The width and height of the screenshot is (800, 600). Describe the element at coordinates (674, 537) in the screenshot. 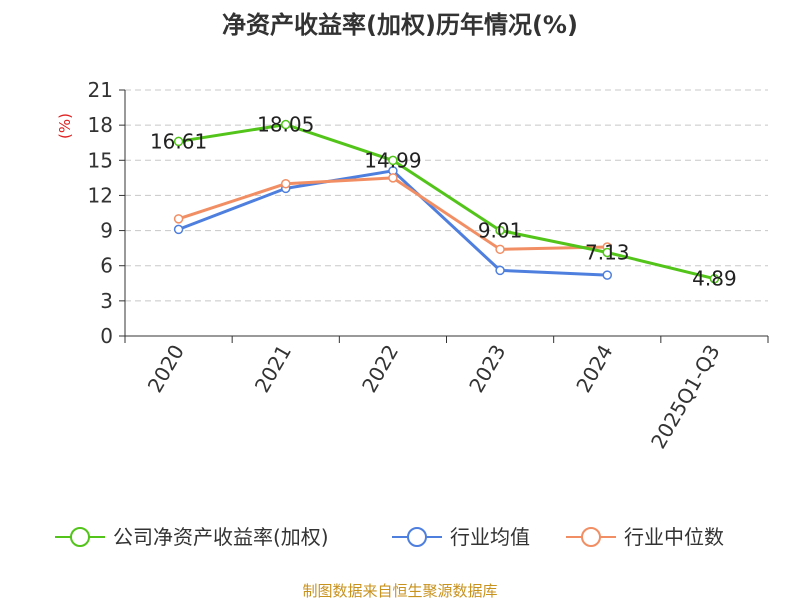

I see `legend-label: 行业中位数` at that location.